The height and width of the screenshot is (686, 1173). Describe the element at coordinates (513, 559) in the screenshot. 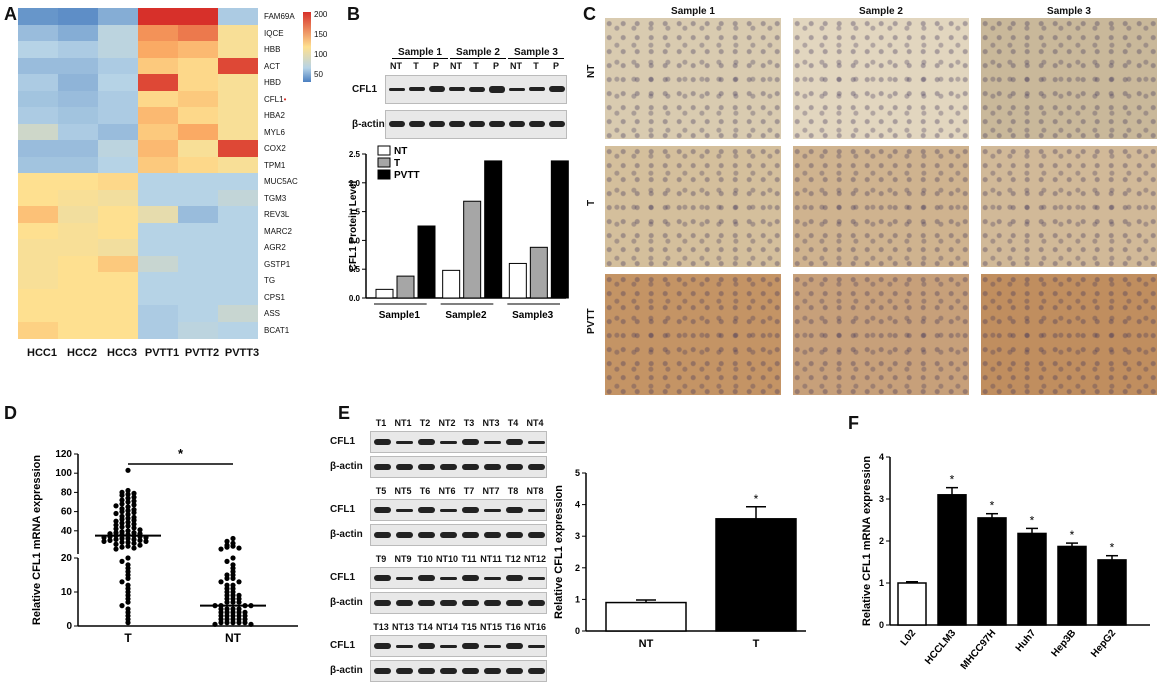

I see `blot-lane-label: T12` at that location.